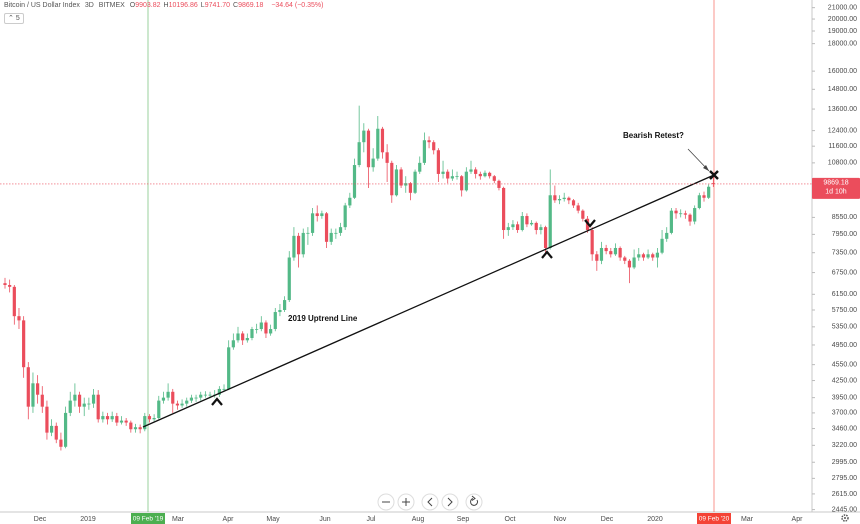 Image resolution: width=860 pixels, height=524 pixels. What do you see at coordinates (14, 18) in the screenshot?
I see `indicator-toggle: ⌃ 5` at bounding box center [14, 18].